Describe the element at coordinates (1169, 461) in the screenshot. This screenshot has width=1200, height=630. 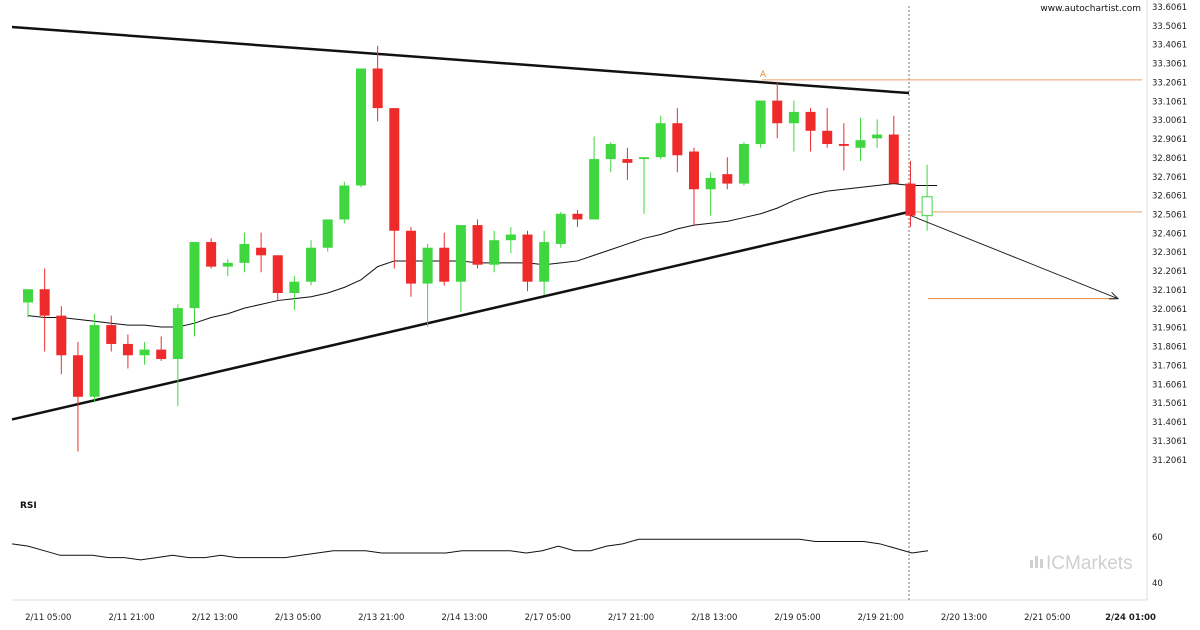
I see `y-tick-label: 31.2061` at that location.